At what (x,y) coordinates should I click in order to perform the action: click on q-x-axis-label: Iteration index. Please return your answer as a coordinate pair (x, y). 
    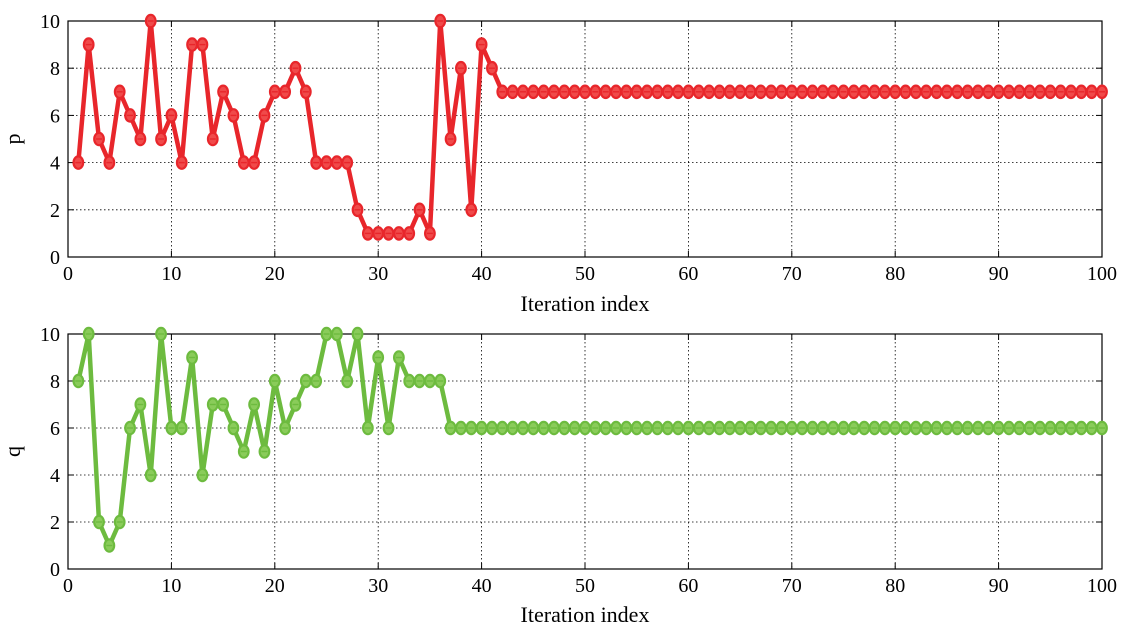
    Looking at the image, I should click on (585, 614).